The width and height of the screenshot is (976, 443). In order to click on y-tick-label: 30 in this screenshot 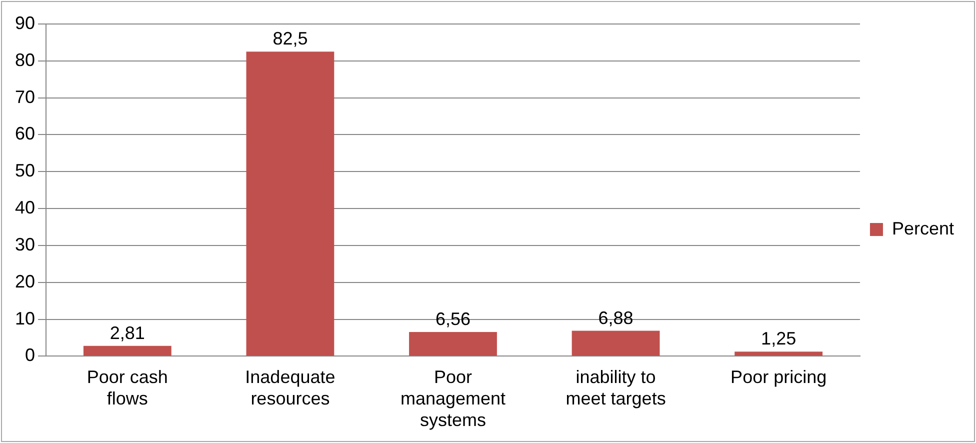, I will do `click(25, 244)`.